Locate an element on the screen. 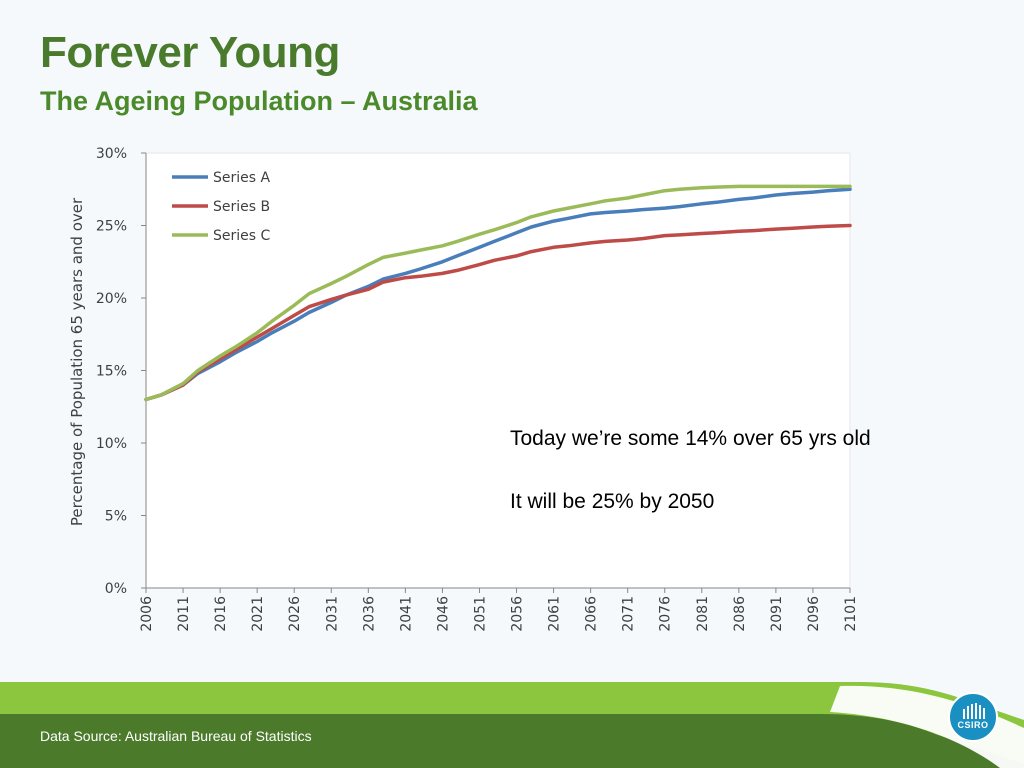 This screenshot has width=1024, height=768. footer-band is located at coordinates (512, 725).